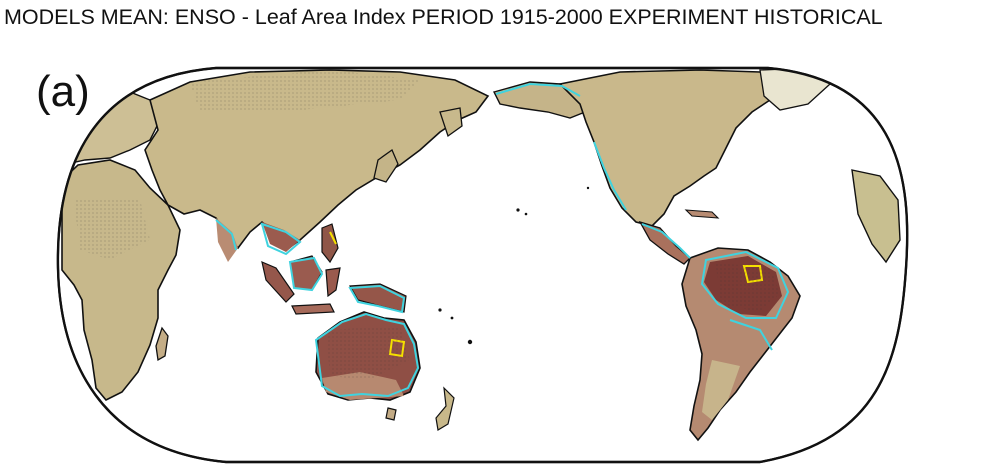  Describe the element at coordinates (386, 166) in the screenshot. I see `japan` at that location.